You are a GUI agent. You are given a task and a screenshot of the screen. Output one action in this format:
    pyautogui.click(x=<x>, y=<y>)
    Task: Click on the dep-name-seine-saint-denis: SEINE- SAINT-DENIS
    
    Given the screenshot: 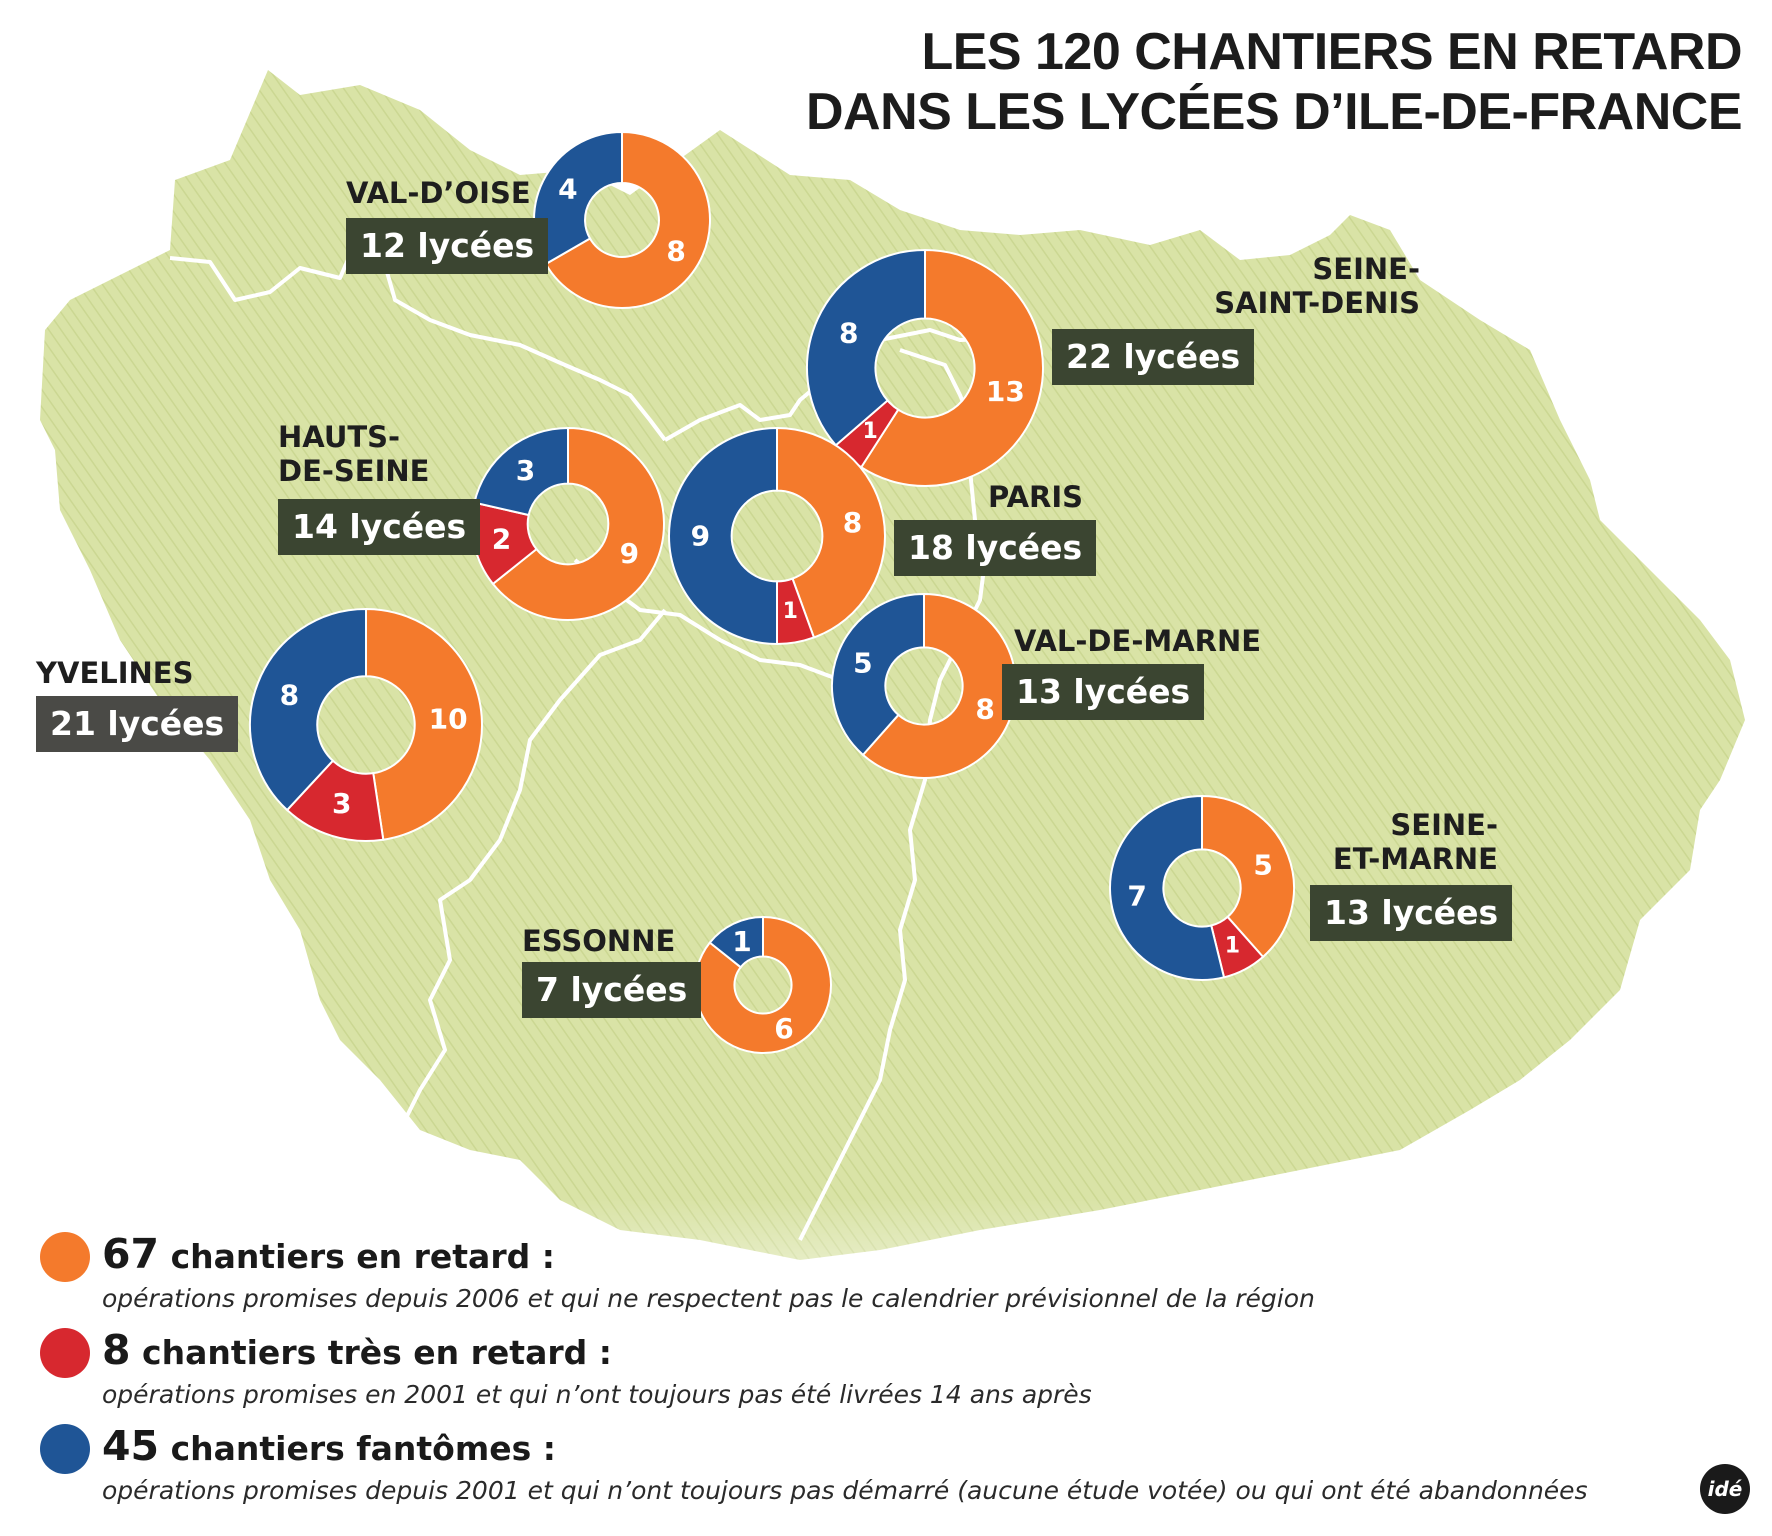 What is the action you would take?
    pyautogui.click(x=1295, y=286)
    